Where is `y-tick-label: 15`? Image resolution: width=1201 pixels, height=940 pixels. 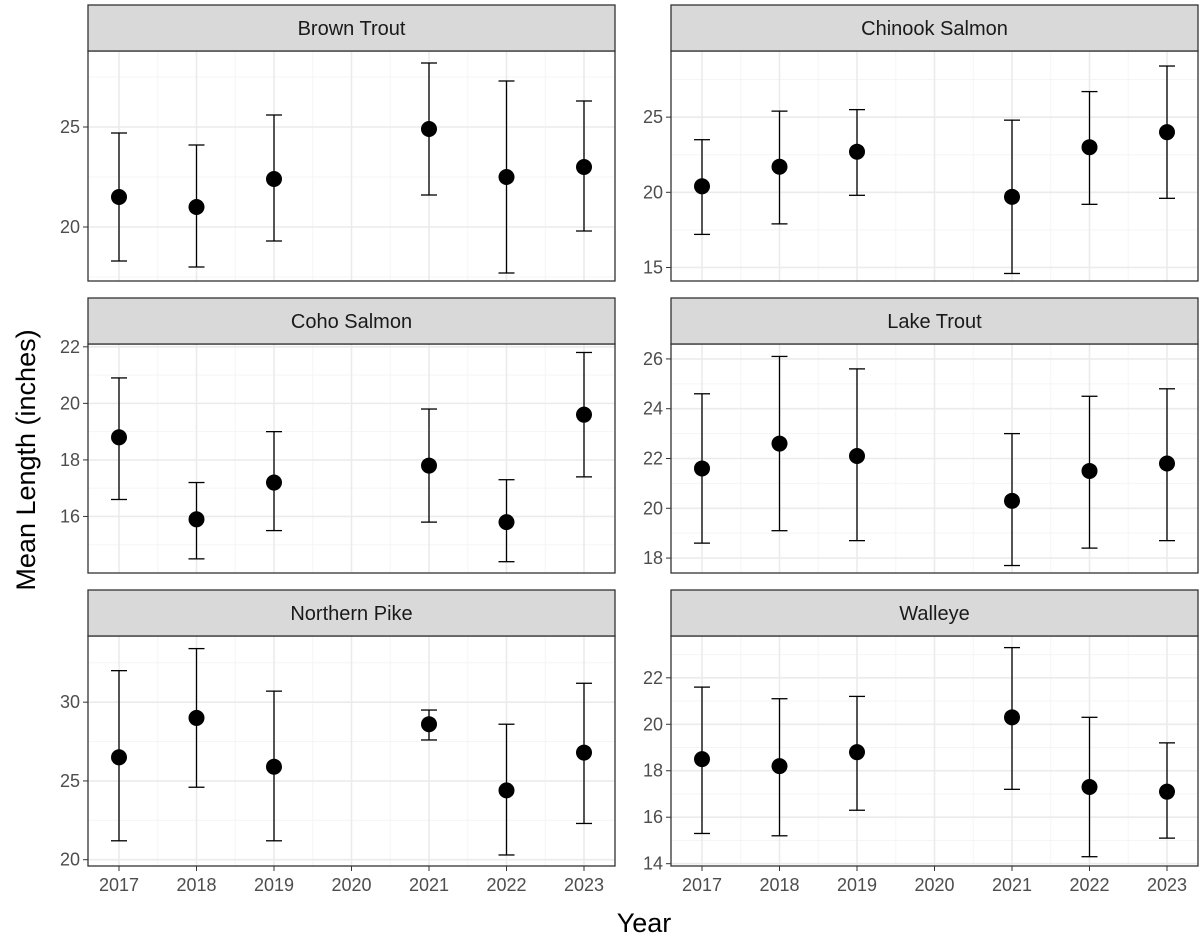 y-tick-label: 15 is located at coordinates (653, 267).